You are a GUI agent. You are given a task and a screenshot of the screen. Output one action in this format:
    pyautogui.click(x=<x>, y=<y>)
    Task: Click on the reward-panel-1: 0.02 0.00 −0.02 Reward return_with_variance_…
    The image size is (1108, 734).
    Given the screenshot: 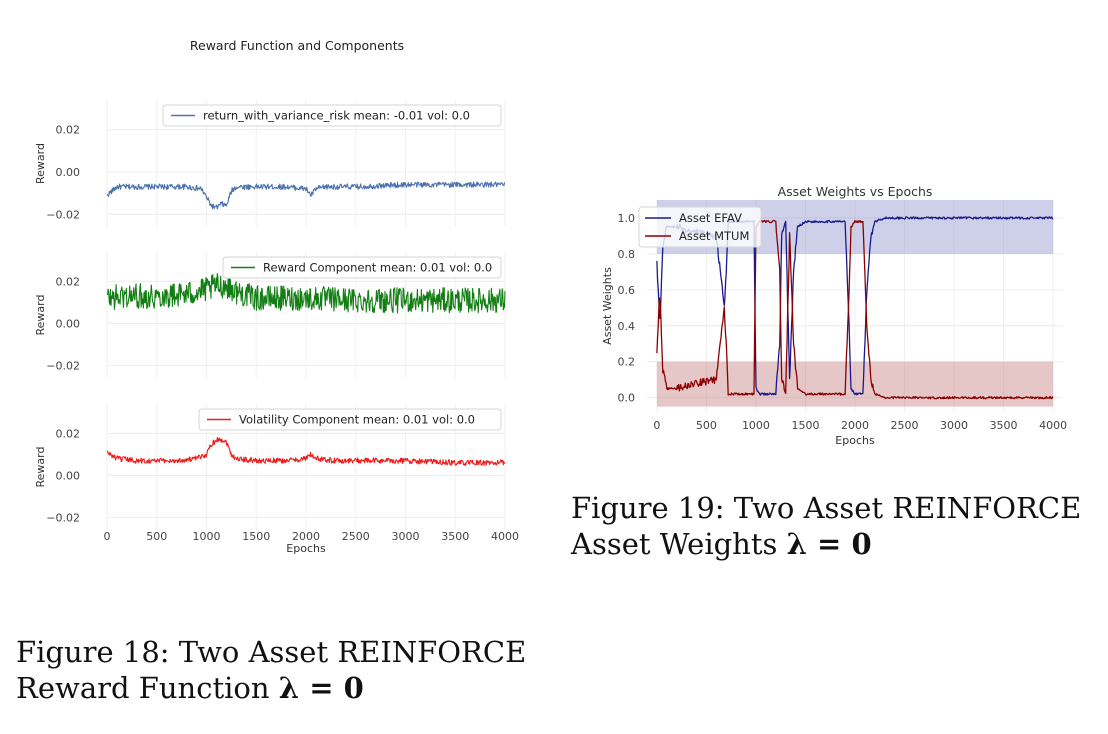 What is the action you would take?
    pyautogui.click(x=270, y=163)
    